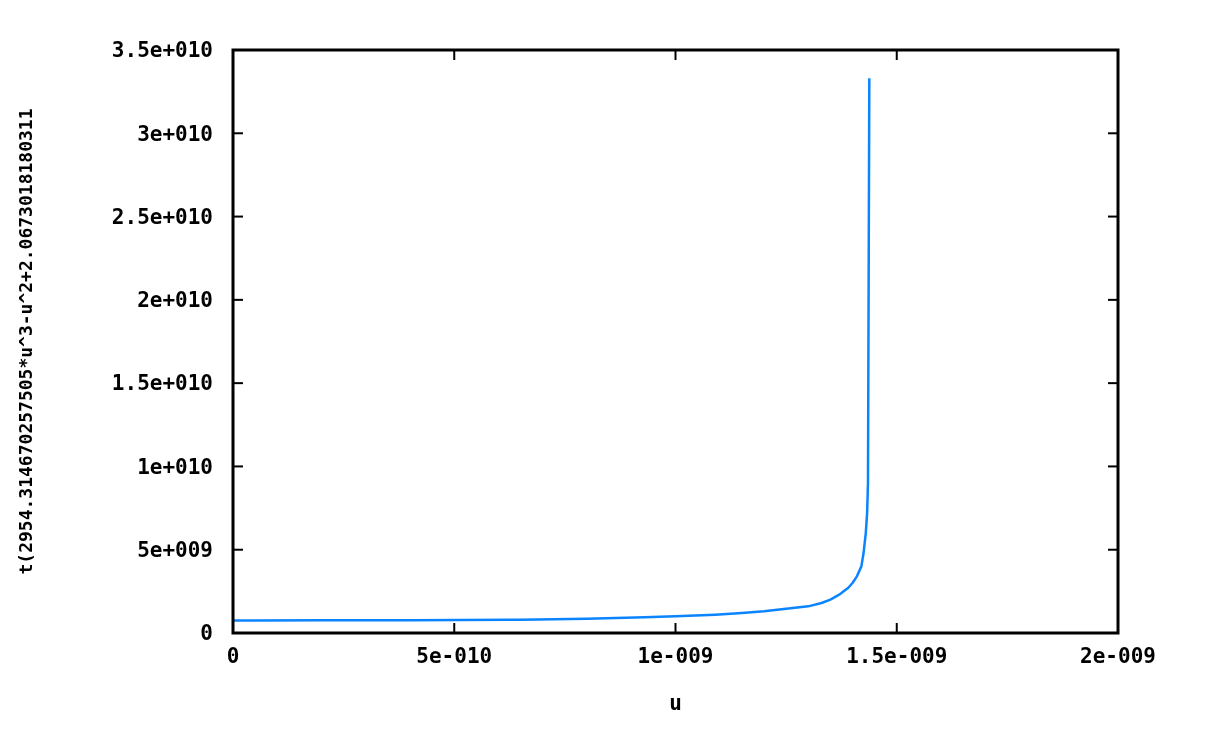 This screenshot has height=736, width=1215. I want to click on y-tick-label: 3.5e+010, so click(162, 50).